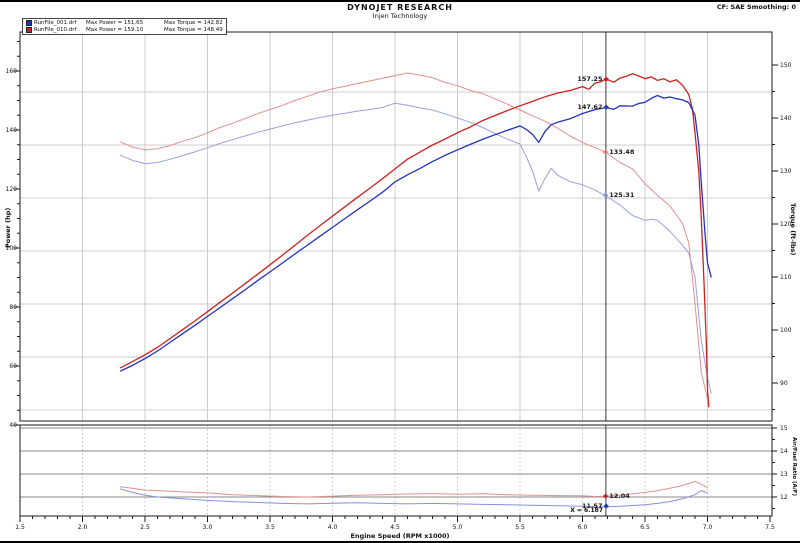 The width and height of the screenshot is (800, 543). I want to click on cursor-readout-125-31: ◆ 125.31, so click(618, 195).